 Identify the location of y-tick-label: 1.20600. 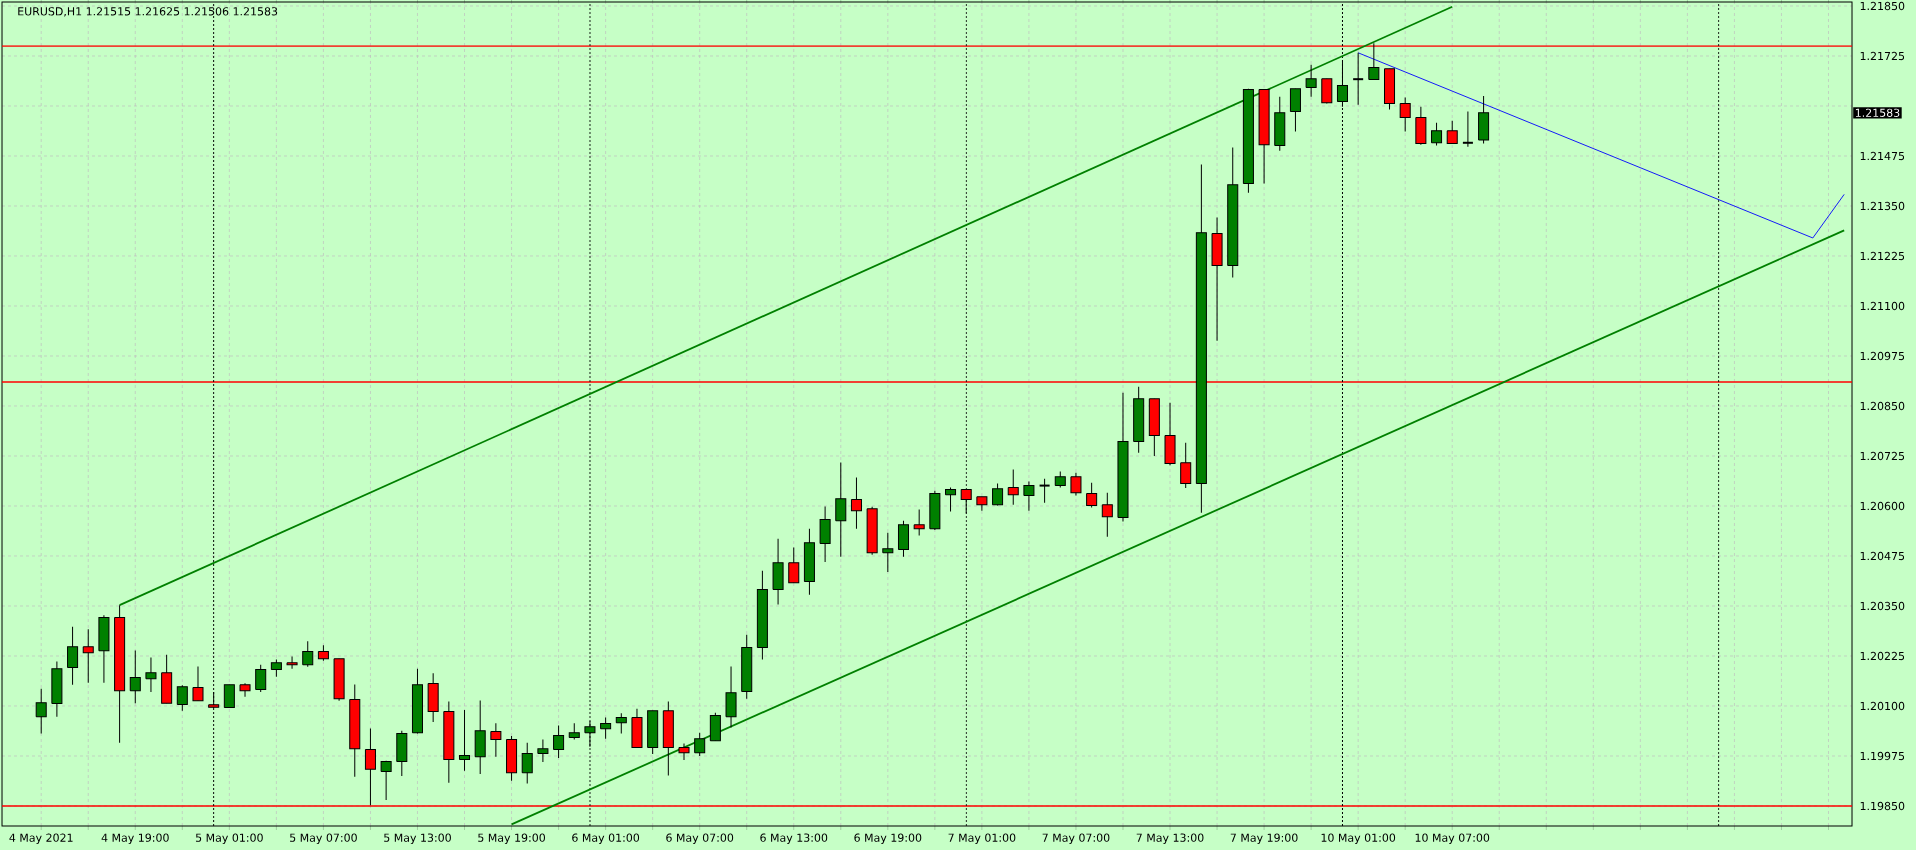
(1882, 506).